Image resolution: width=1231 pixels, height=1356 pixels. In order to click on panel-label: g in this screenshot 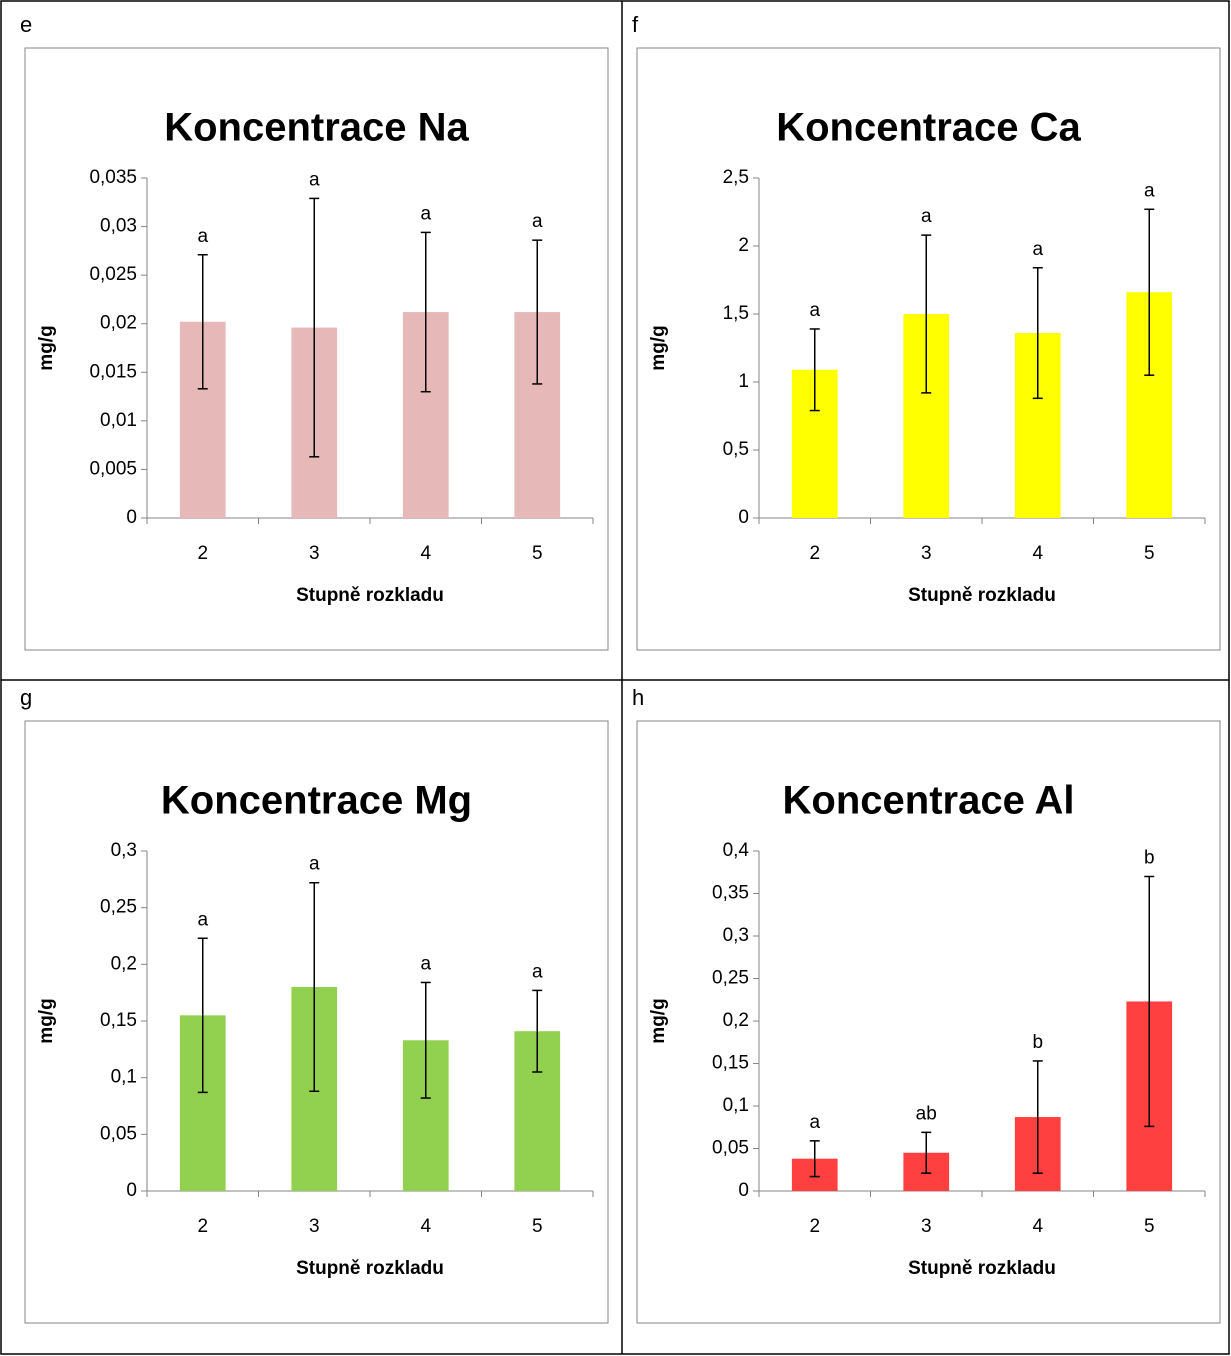, I will do `click(26, 697)`.